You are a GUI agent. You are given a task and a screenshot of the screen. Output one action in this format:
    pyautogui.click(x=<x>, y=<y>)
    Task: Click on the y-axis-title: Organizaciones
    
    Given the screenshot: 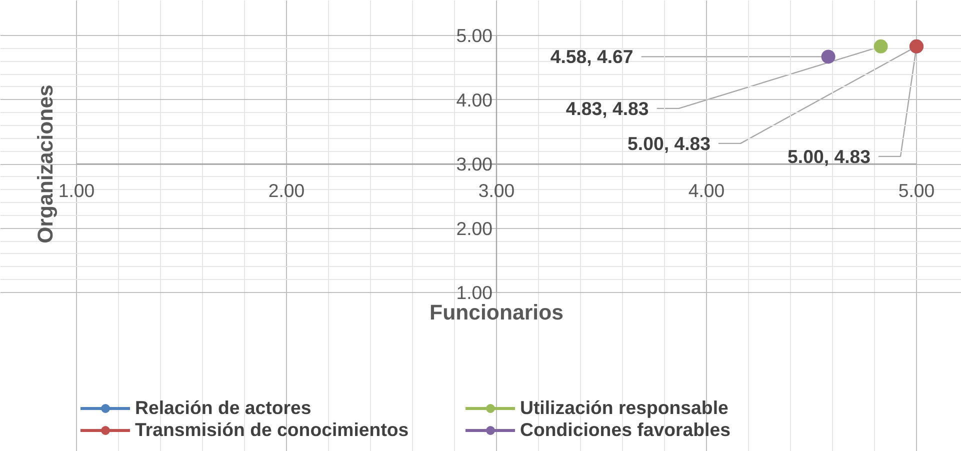 What is the action you would take?
    pyautogui.click(x=46, y=164)
    